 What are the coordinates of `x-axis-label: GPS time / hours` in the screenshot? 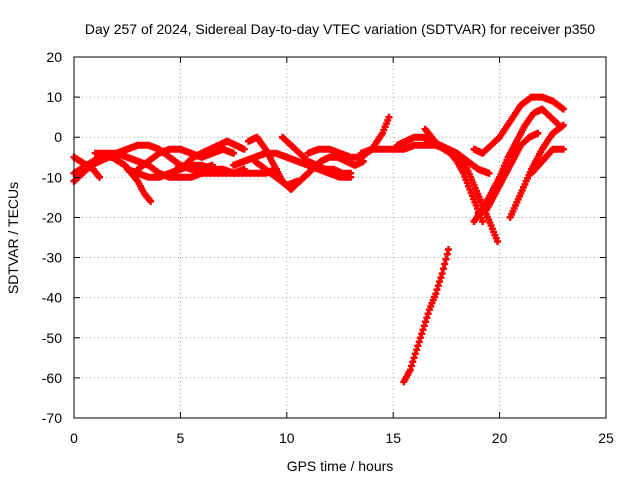 It's located at (340, 466).